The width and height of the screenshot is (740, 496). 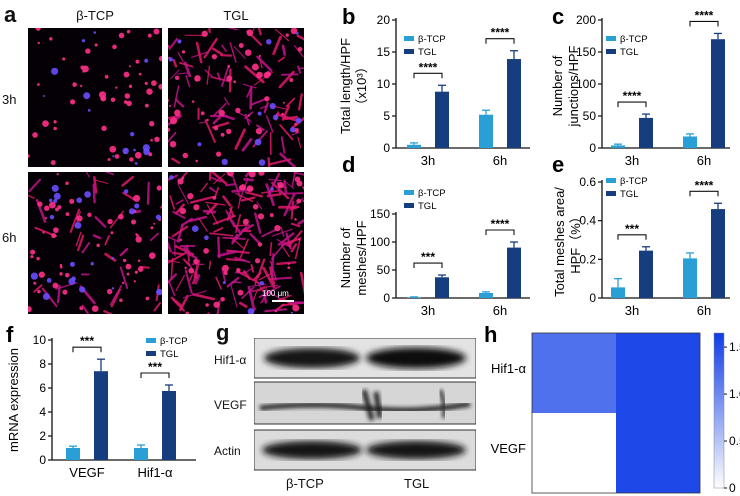 I want to click on heatmap-border, so click(x=616, y=413).